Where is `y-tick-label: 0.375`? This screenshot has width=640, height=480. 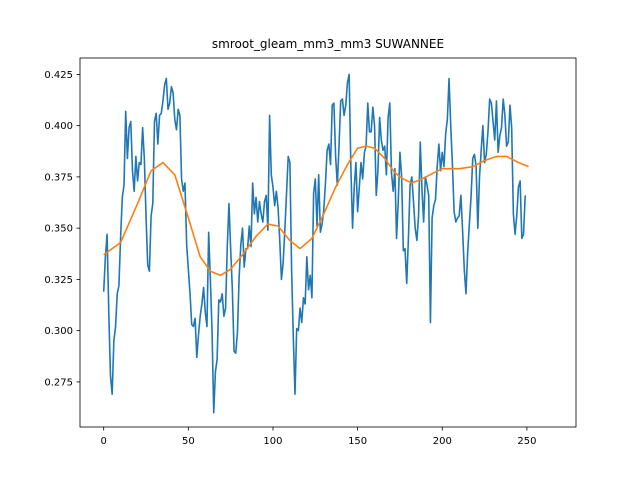
y-tick-label: 0.375 is located at coordinates (58, 177).